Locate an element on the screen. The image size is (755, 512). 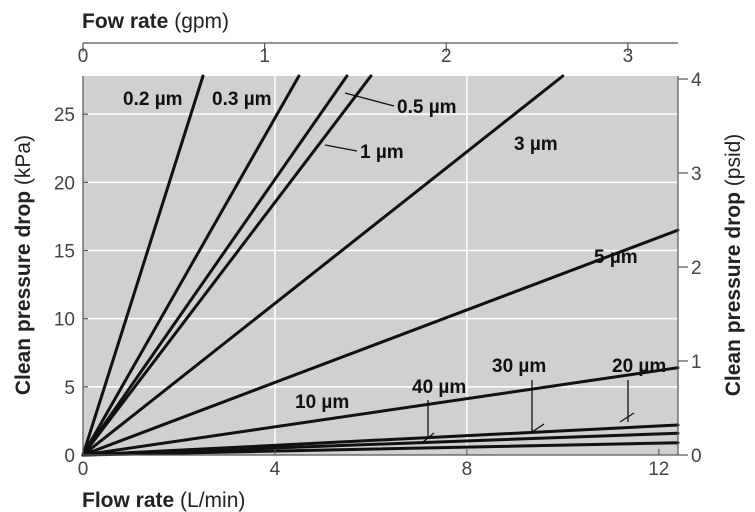
series-label: 20 µm is located at coordinates (639, 366).